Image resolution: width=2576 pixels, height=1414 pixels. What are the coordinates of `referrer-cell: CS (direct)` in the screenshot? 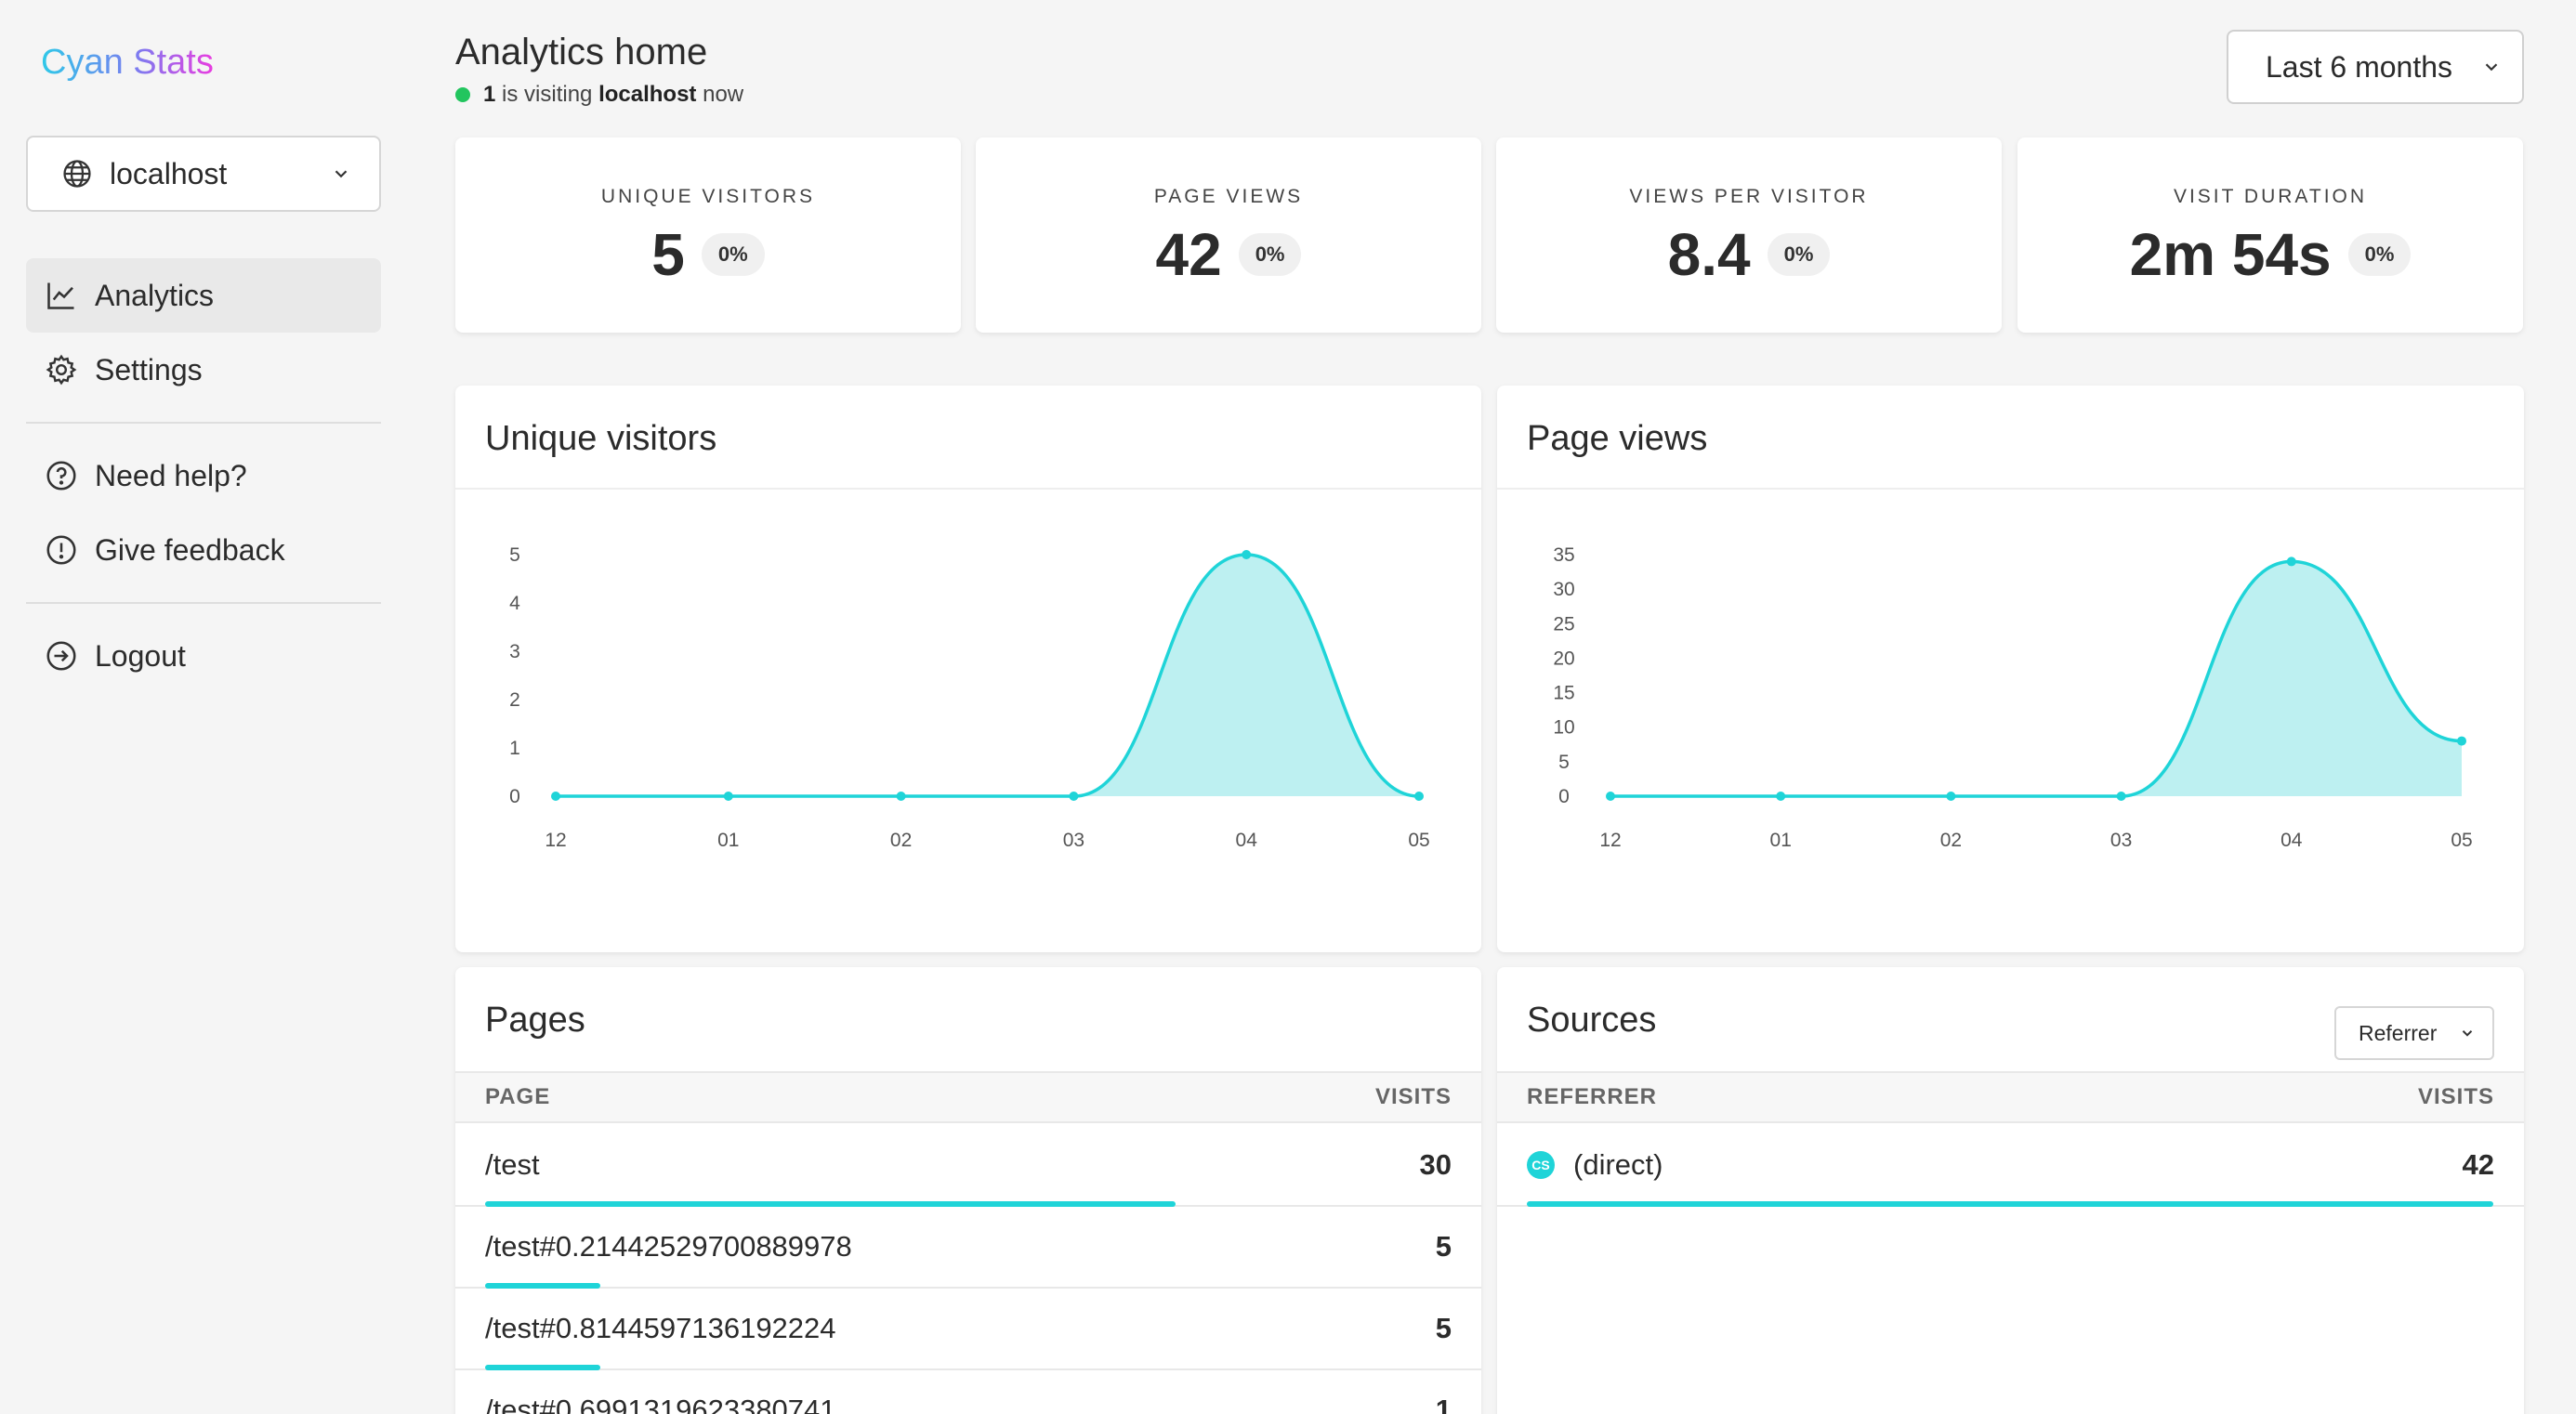 It's located at (1595, 1165).